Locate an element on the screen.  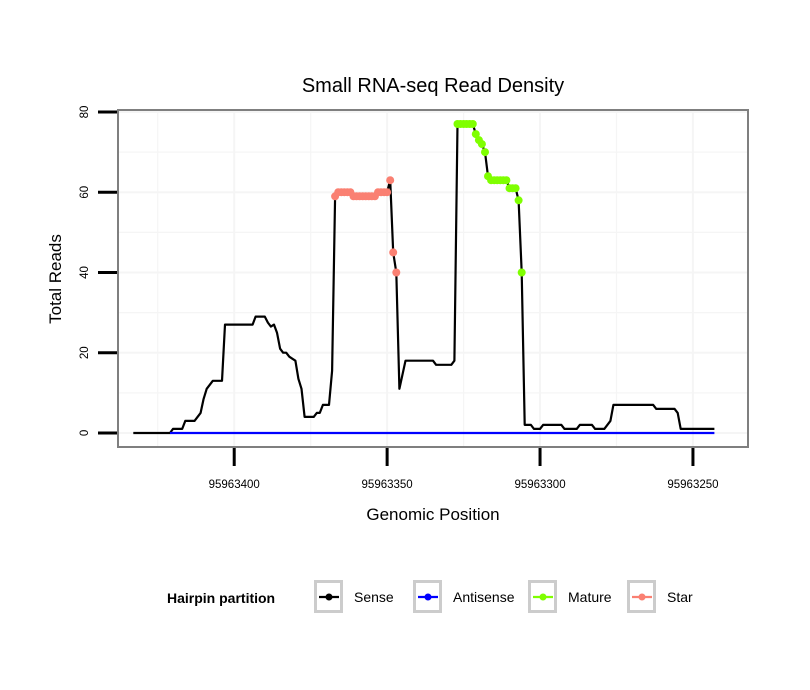
x-tick-label: 95963300 is located at coordinates (539, 485).